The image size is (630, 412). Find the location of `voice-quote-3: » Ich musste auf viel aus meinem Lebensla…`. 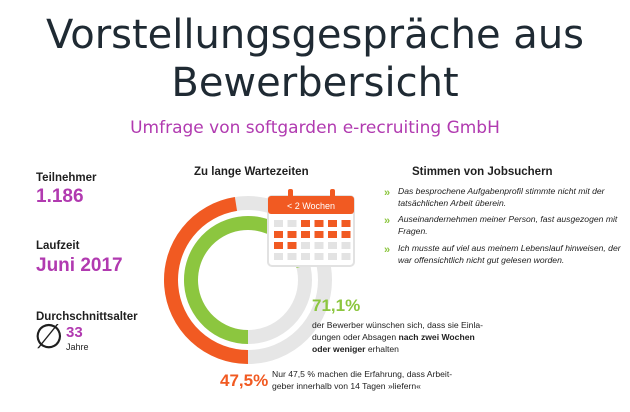

voice-quote-3: » Ich musste auf viel aus meinem Lebensla… is located at coordinates (503, 254).